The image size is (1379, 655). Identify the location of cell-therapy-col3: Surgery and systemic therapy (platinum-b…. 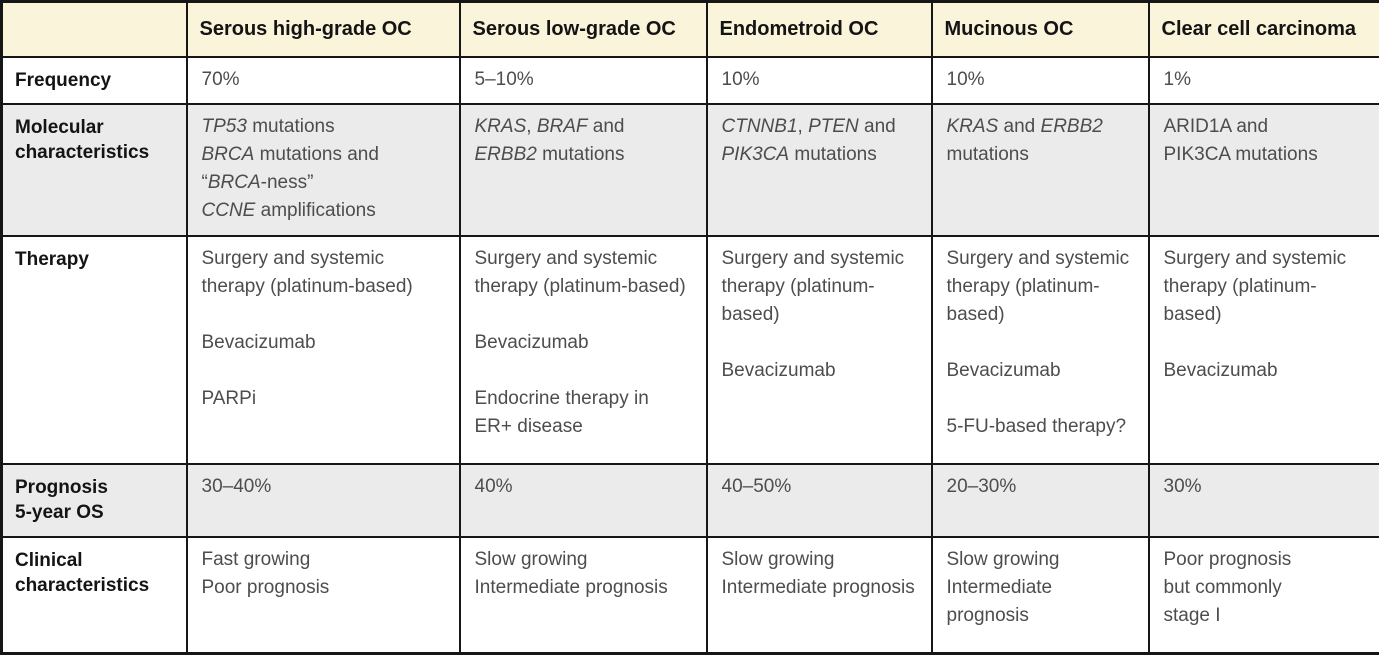
(819, 350).